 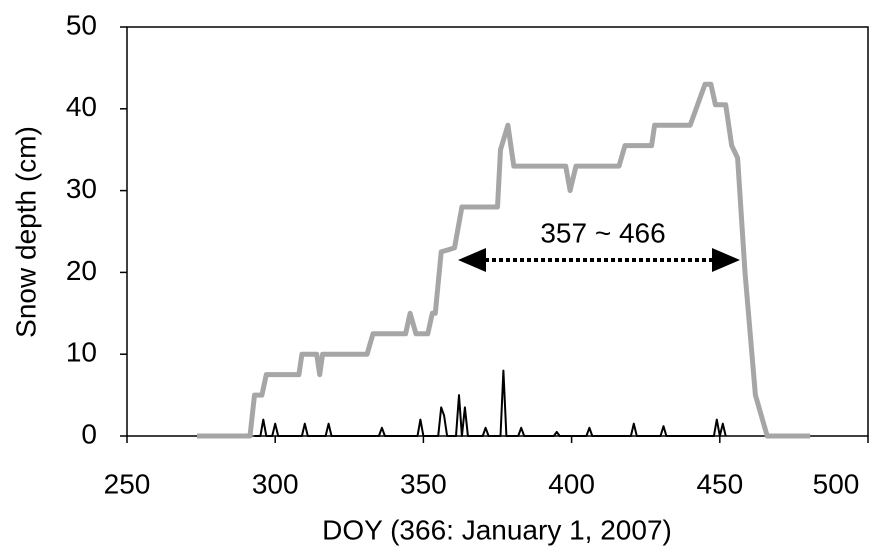 What do you see at coordinates (423, 483) in the screenshot?
I see `x-tick-label: 350` at bounding box center [423, 483].